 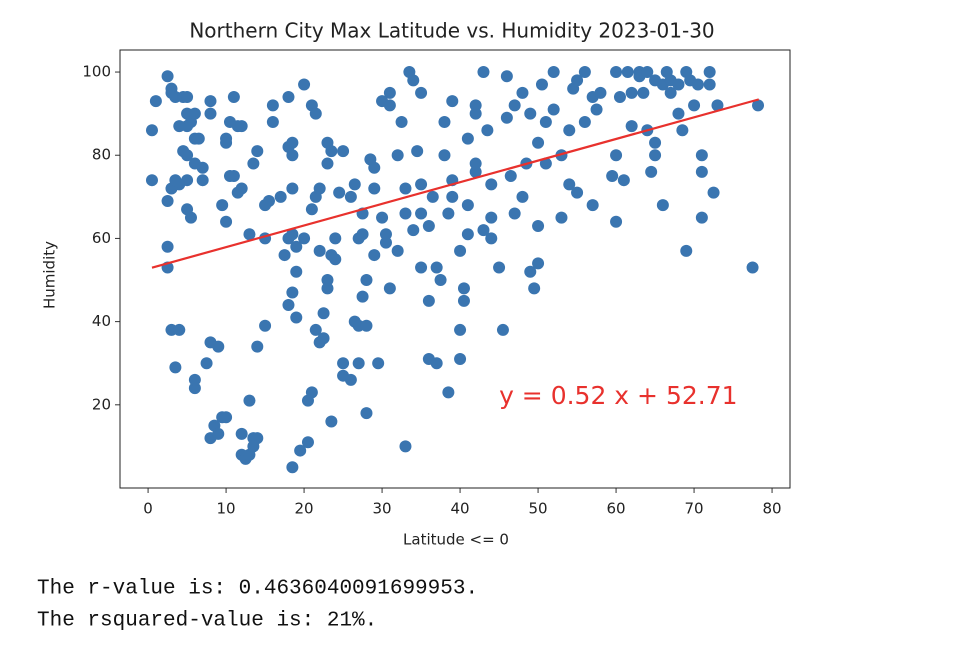 What do you see at coordinates (694, 509) in the screenshot?
I see `x-tick-label: 70` at bounding box center [694, 509].